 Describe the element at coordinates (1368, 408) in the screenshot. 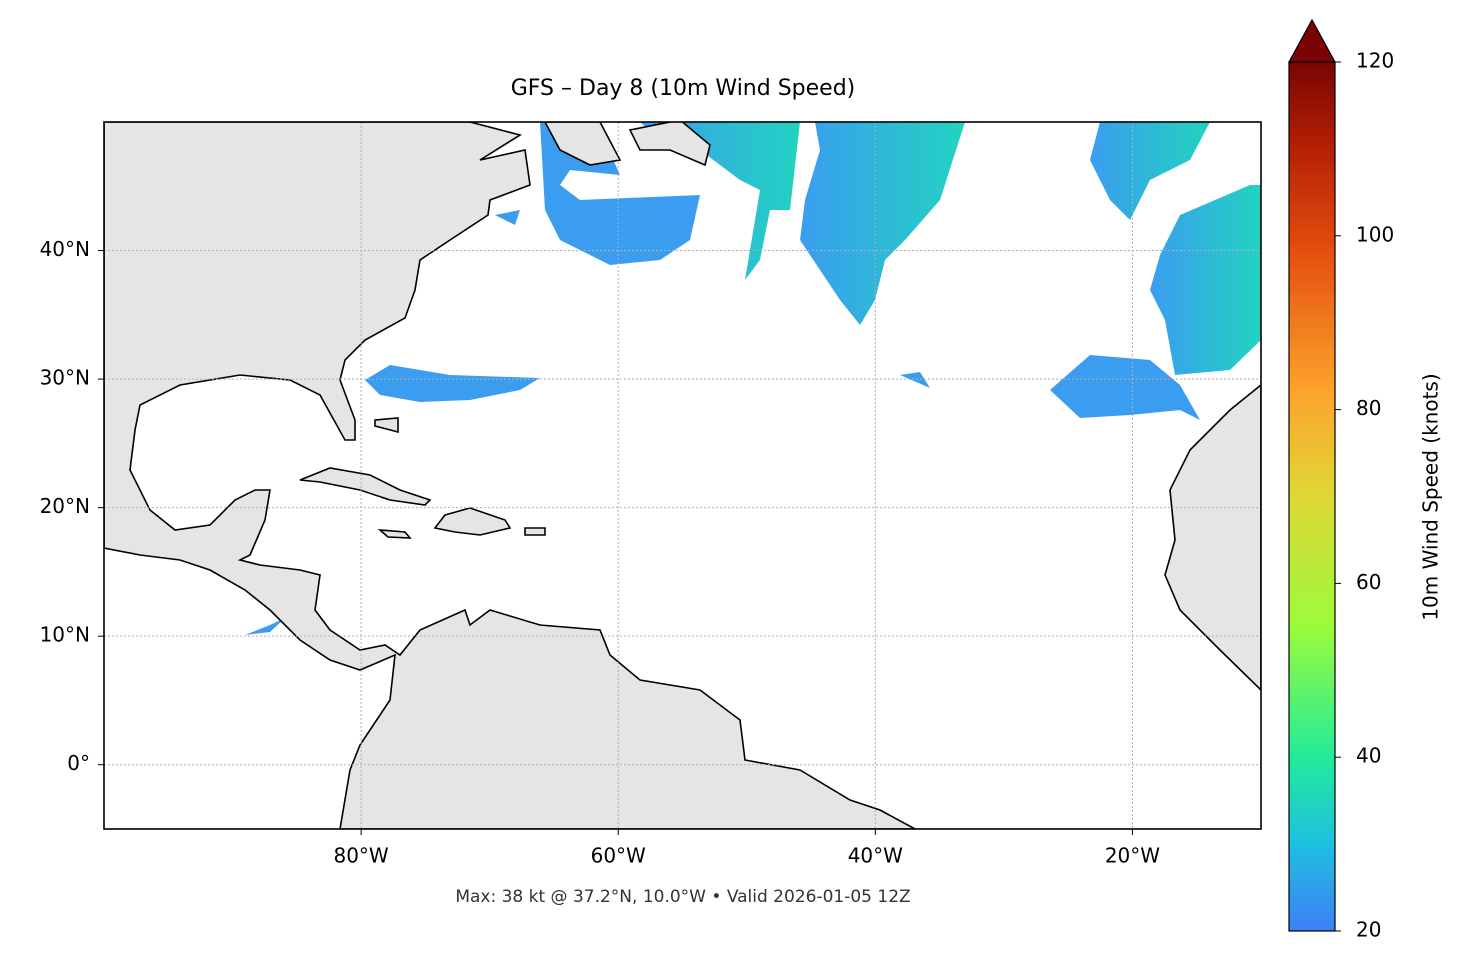

I see `colorbar-tick-label: 80` at that location.